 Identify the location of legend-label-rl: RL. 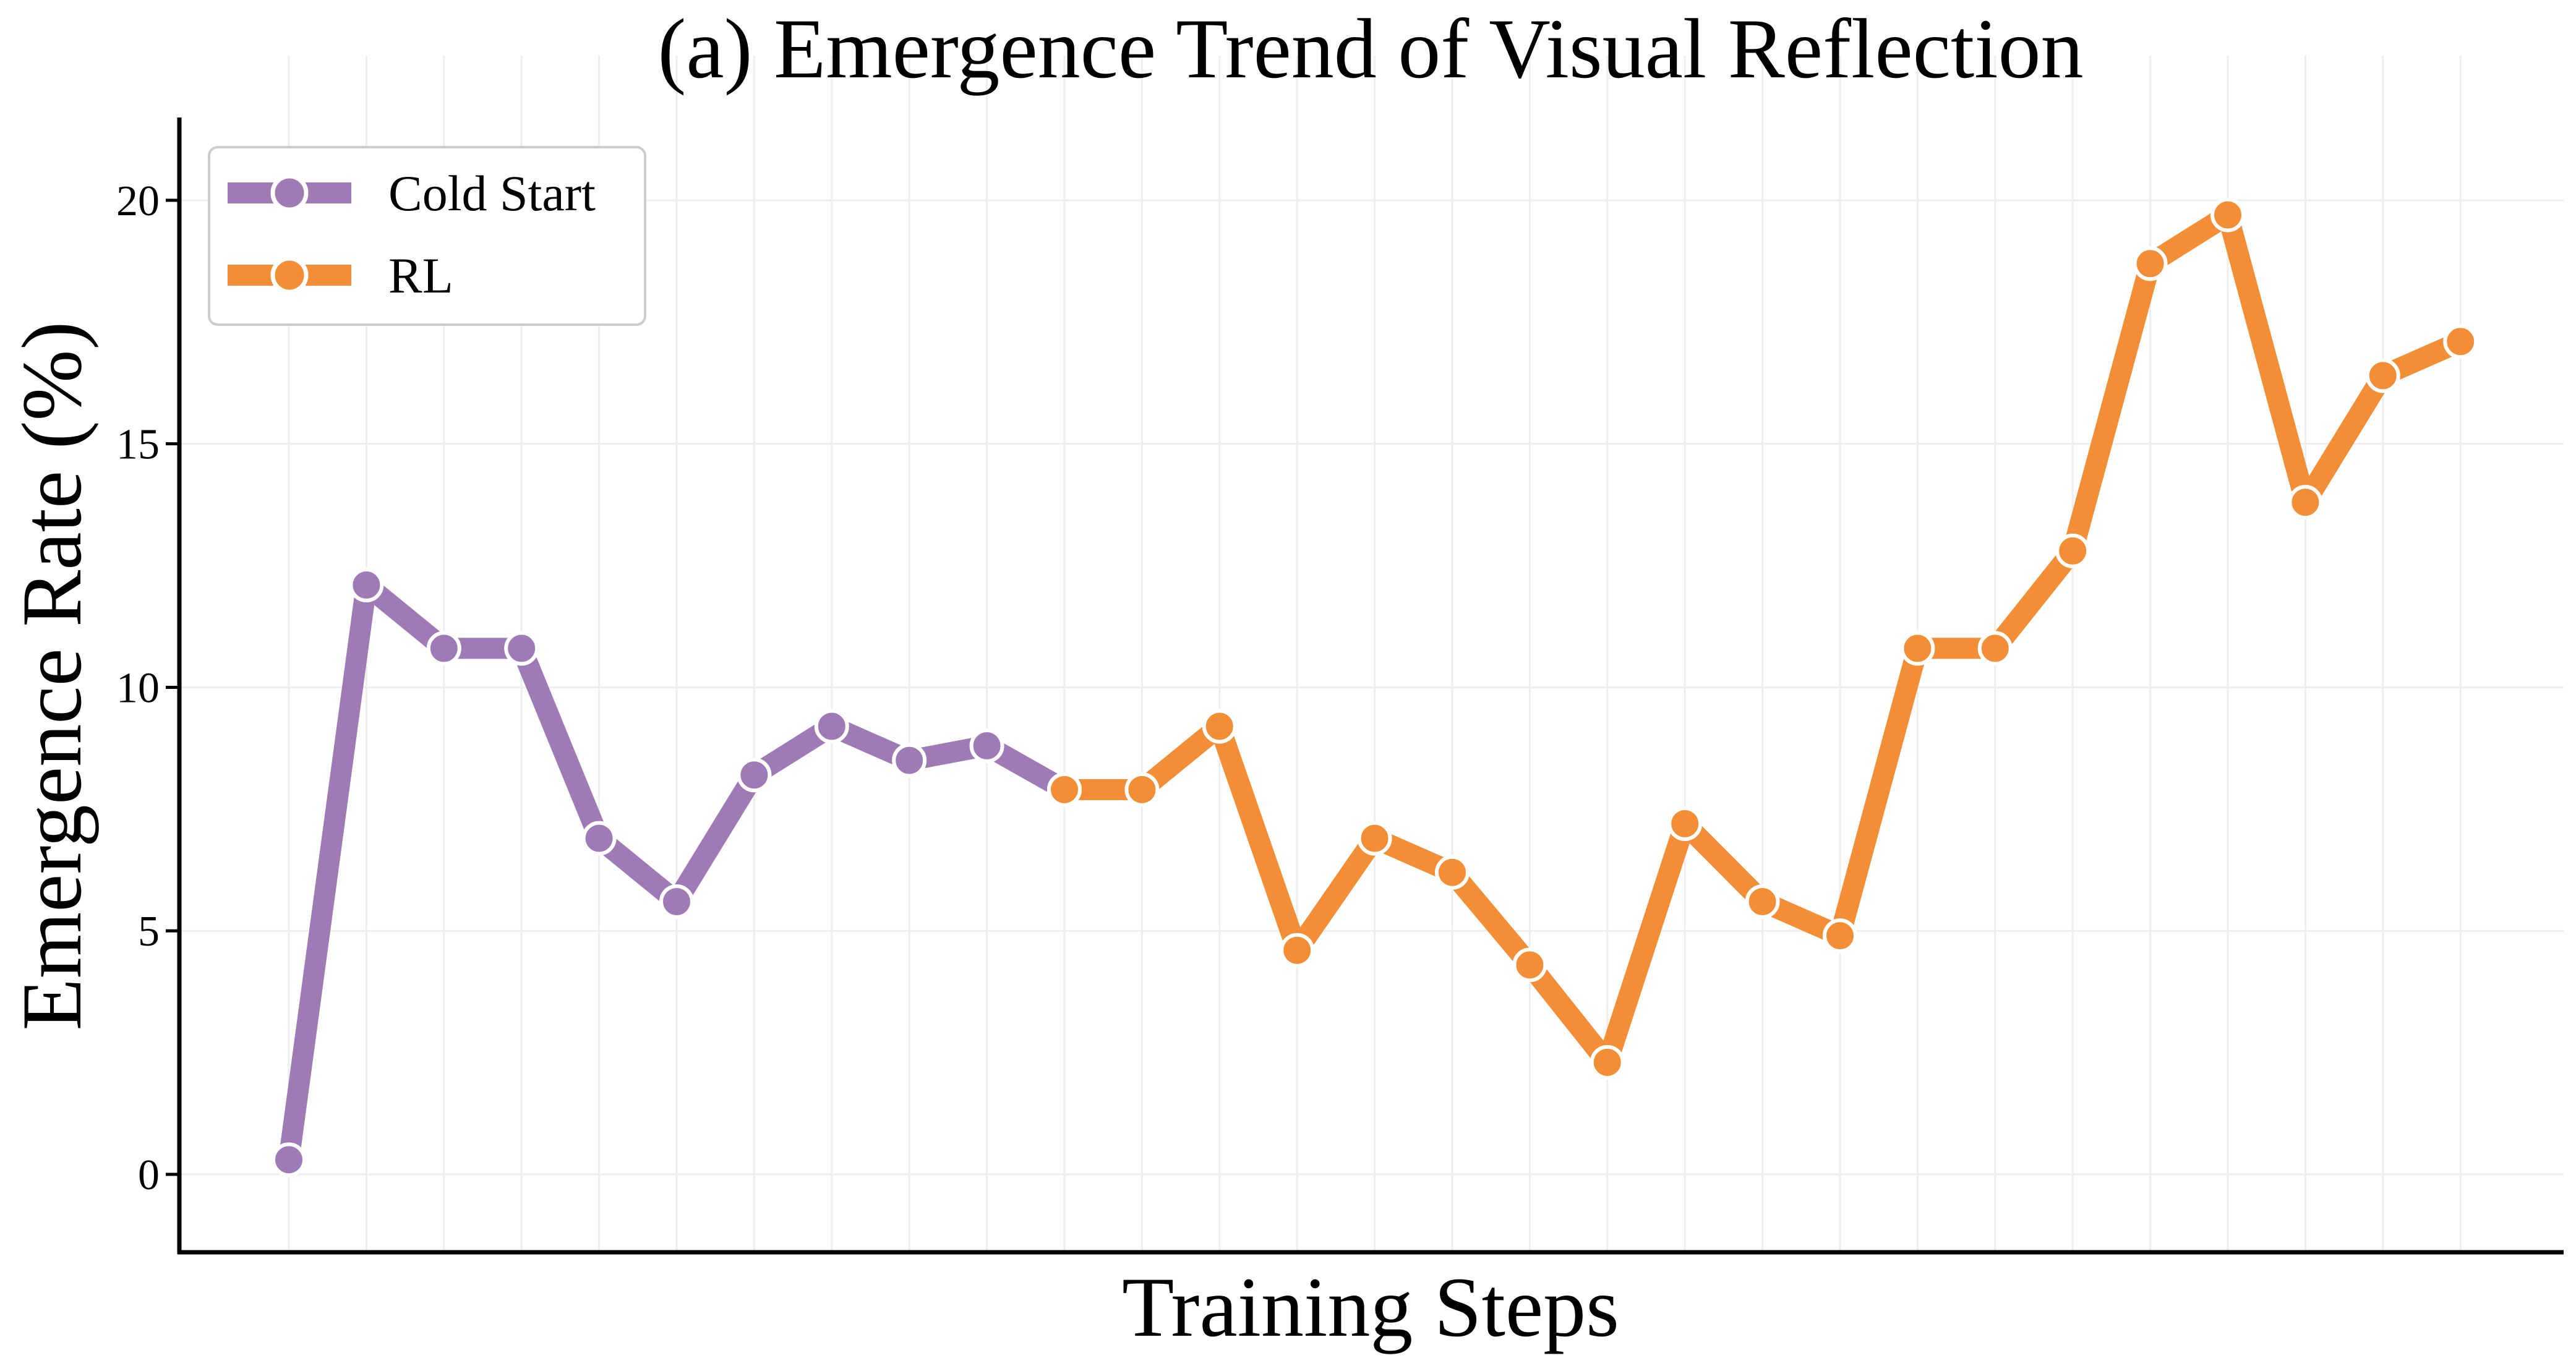
(421, 275).